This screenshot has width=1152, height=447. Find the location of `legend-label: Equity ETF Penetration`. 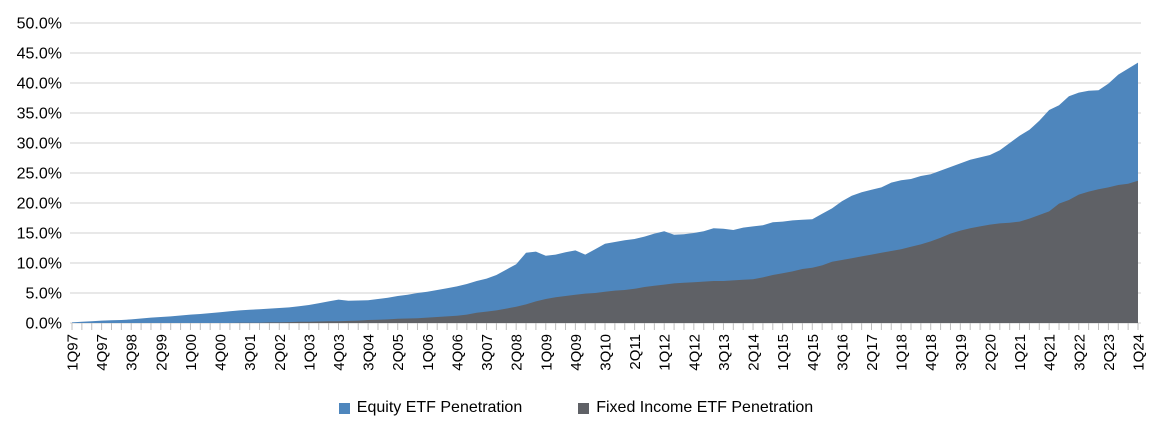

legend-label: Equity ETF Penetration is located at coordinates (439, 407).